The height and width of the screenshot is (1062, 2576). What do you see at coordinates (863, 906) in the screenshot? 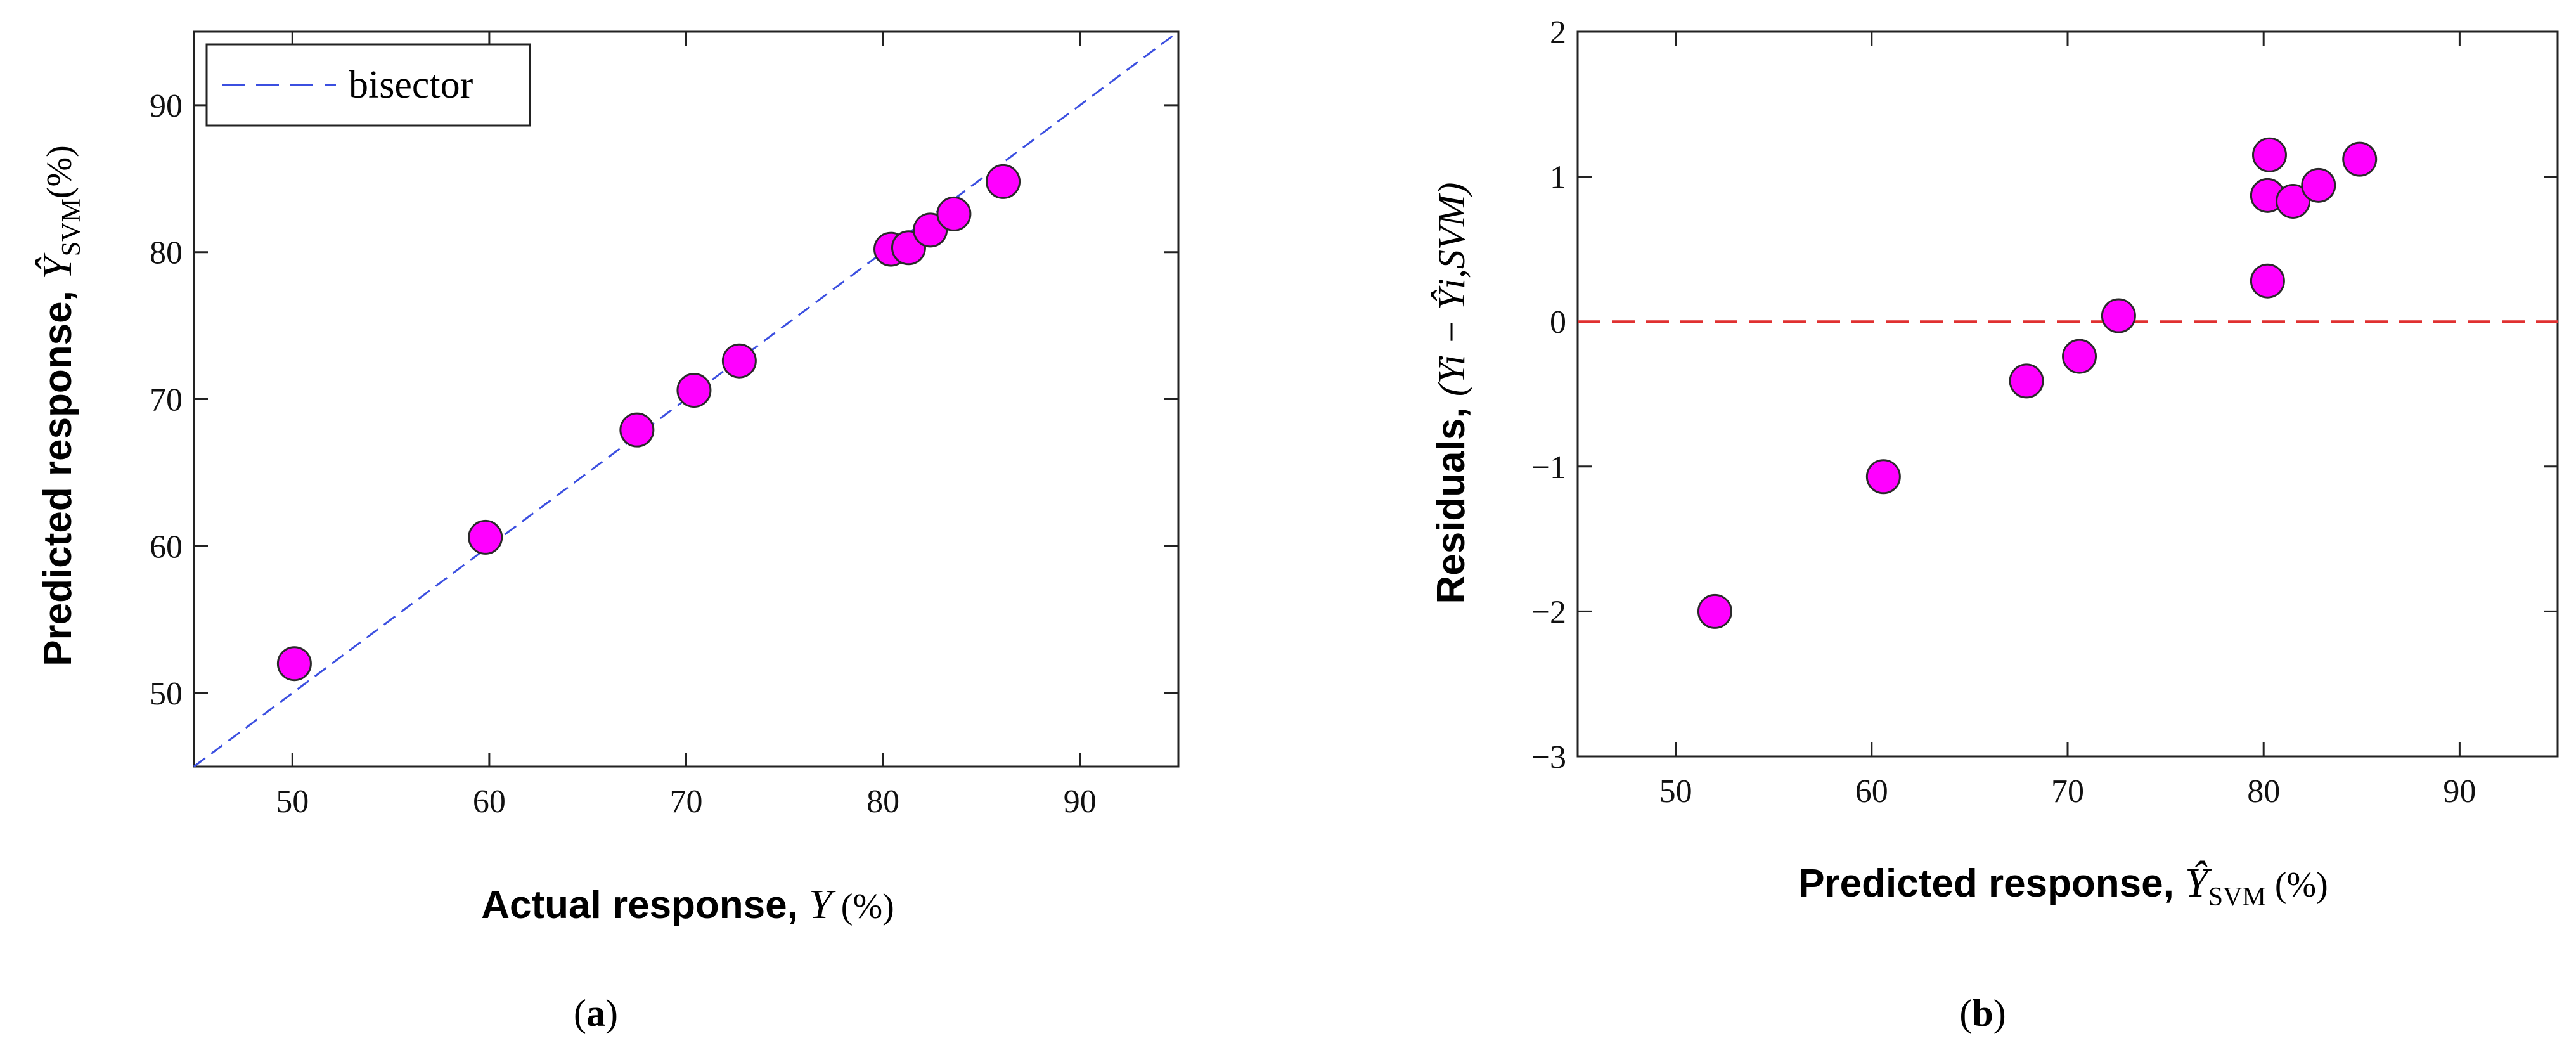
I see `chart-a-xlabel-unit: (%)` at bounding box center [863, 906].